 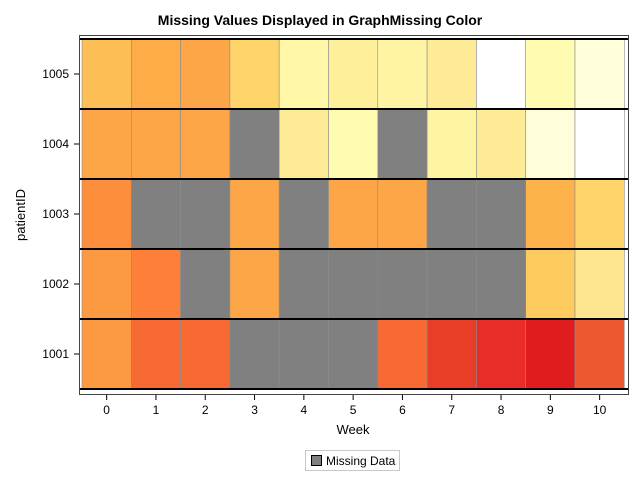 I want to click on y-tick-label: 1004, so click(x=55, y=144).